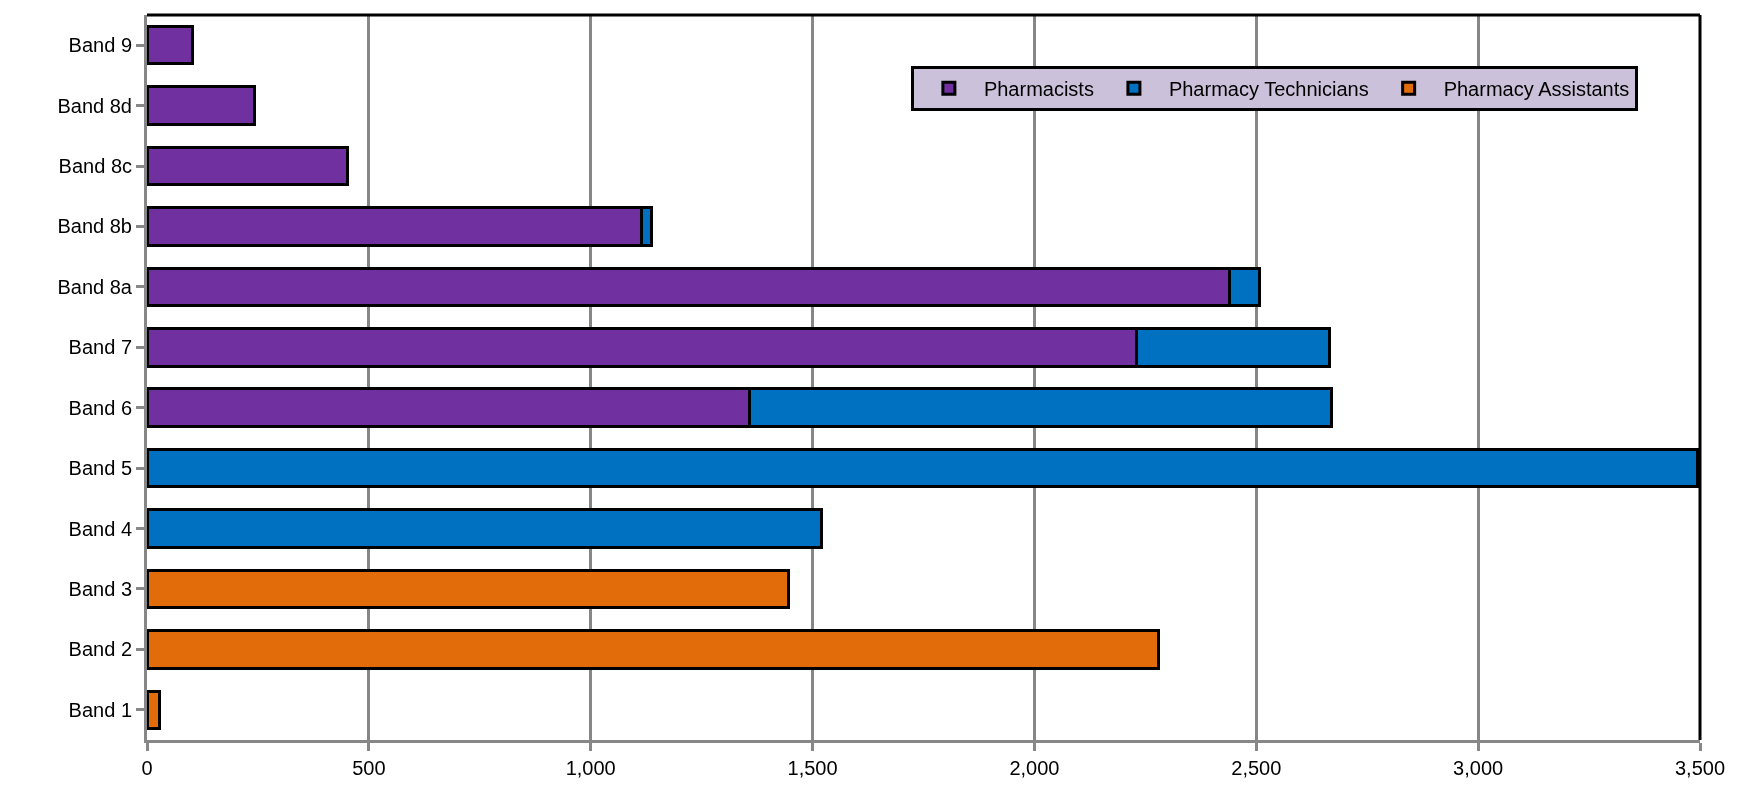  What do you see at coordinates (100, 407) in the screenshot?
I see `y-tick-label: Band 6` at bounding box center [100, 407].